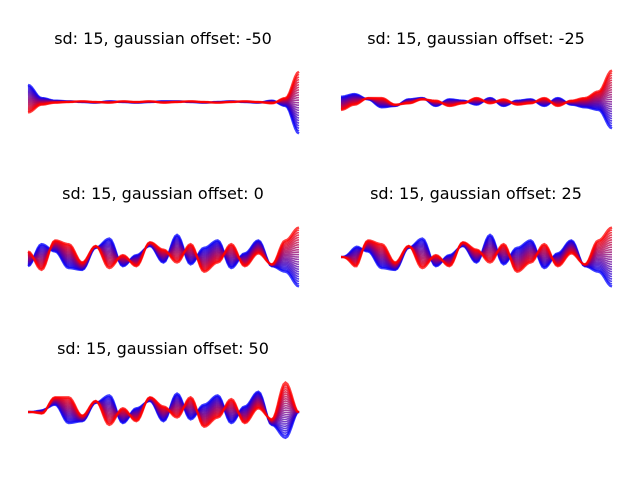  What do you see at coordinates (163, 348) in the screenshot?
I see `subplot-title: sd: 15, gaussian offset: 50` at bounding box center [163, 348].